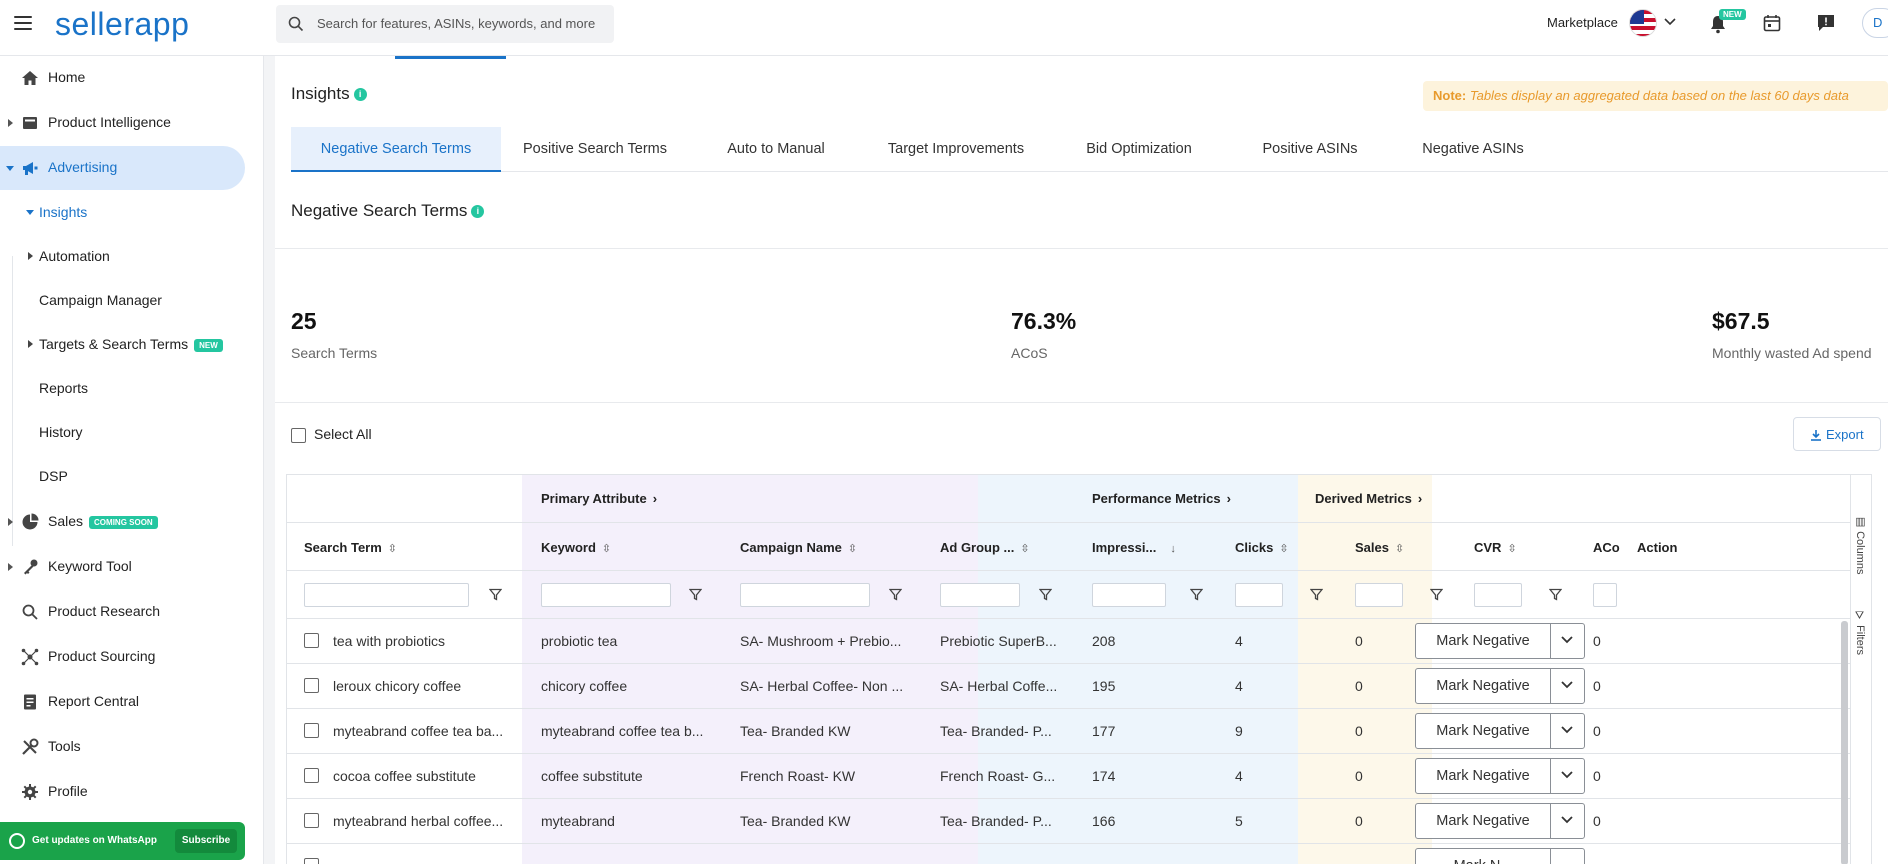  I want to click on feedback-icon, so click(1826, 23).